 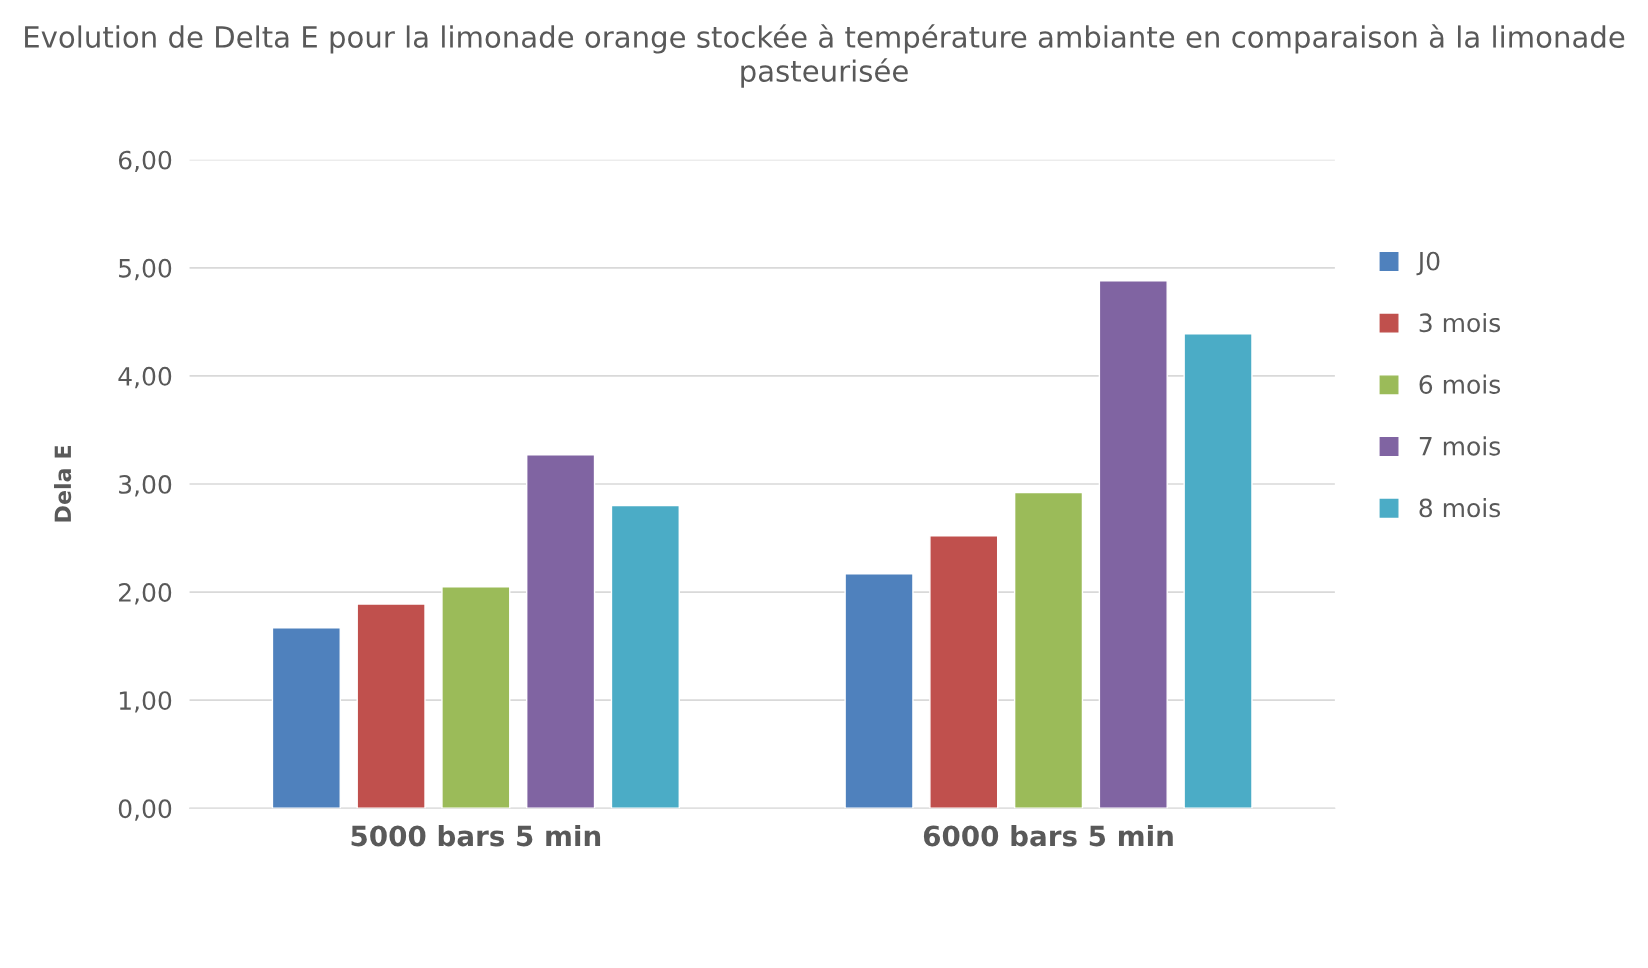 What do you see at coordinates (63, 484) in the screenshot?
I see `y-axis-title: Dela E` at bounding box center [63, 484].